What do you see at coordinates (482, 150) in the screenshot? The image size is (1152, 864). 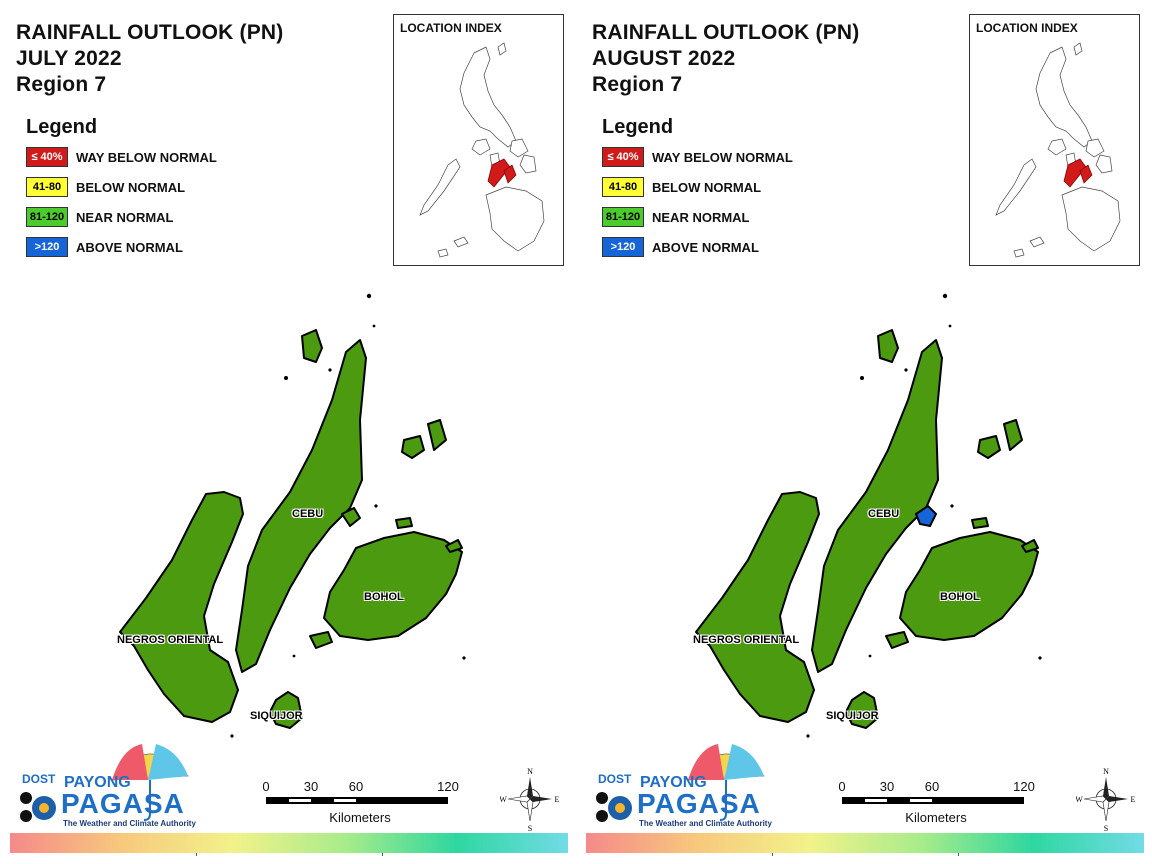 I see `philippines-outline-map` at bounding box center [482, 150].